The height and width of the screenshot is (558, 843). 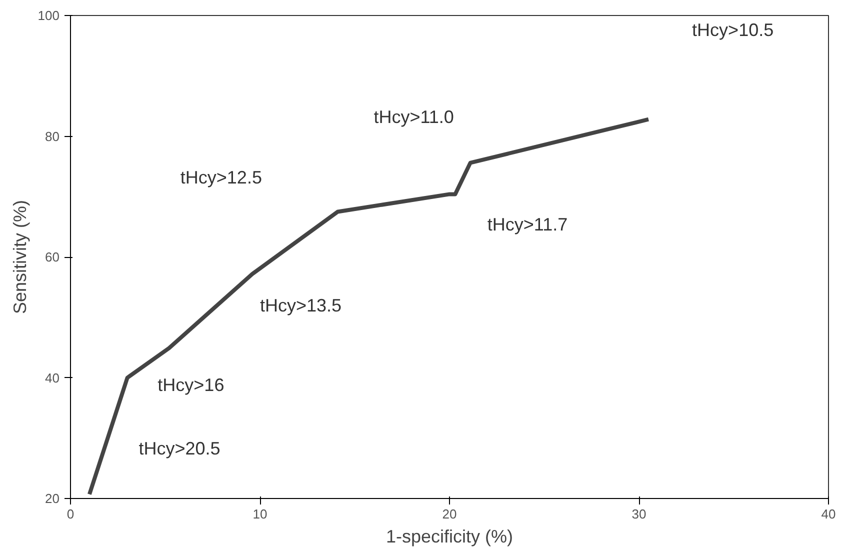 What do you see at coordinates (221, 177) in the screenshot?
I see `annotation: tHcy>12.5` at bounding box center [221, 177].